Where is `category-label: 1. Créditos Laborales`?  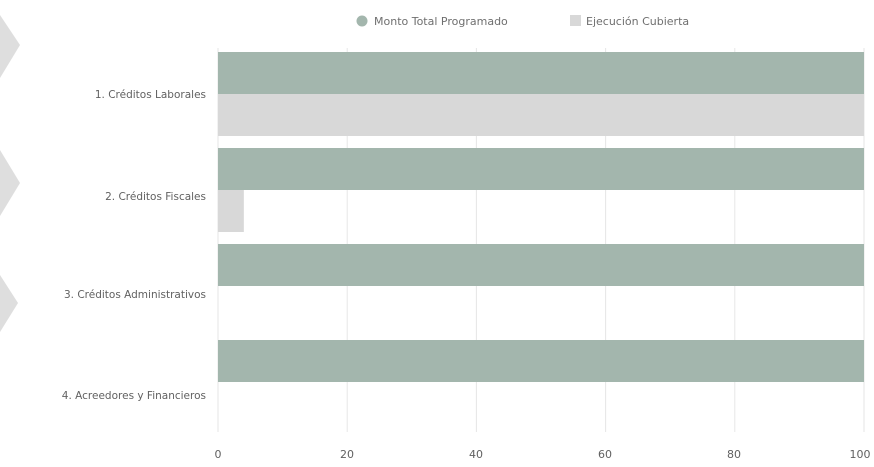
category-label: 1. Créditos Laborales is located at coordinates (150, 95).